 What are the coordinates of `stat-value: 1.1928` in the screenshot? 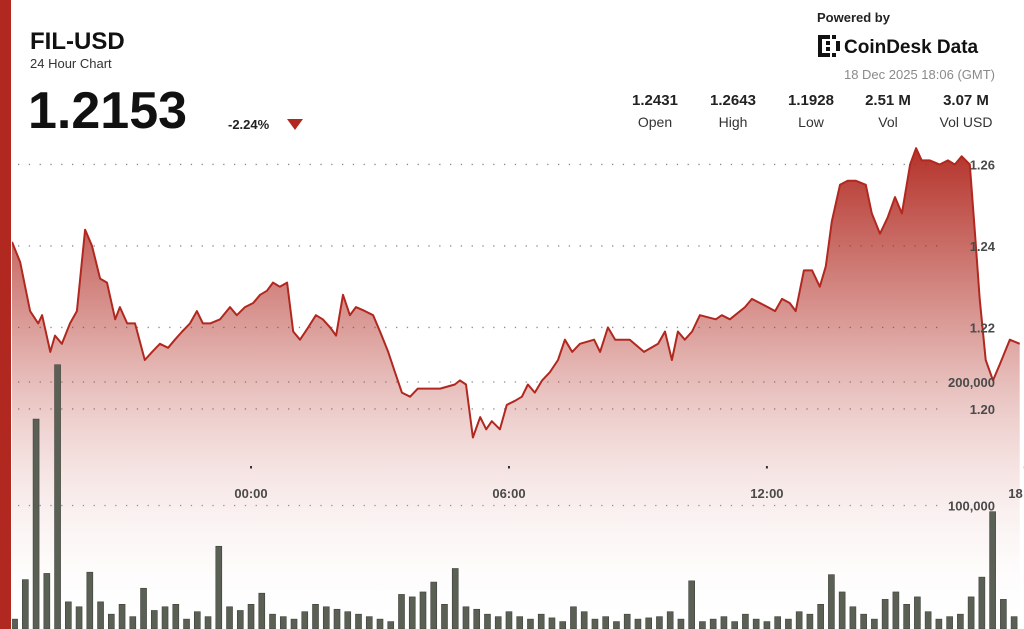 It's located at (811, 100).